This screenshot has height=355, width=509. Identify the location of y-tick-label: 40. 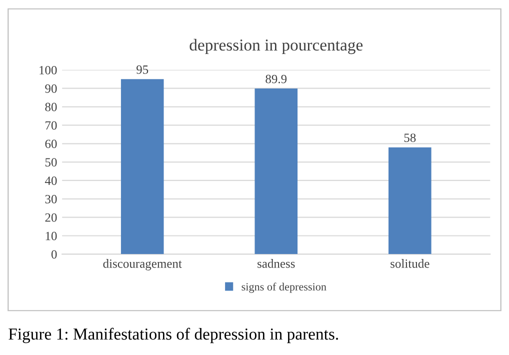
(50, 180).